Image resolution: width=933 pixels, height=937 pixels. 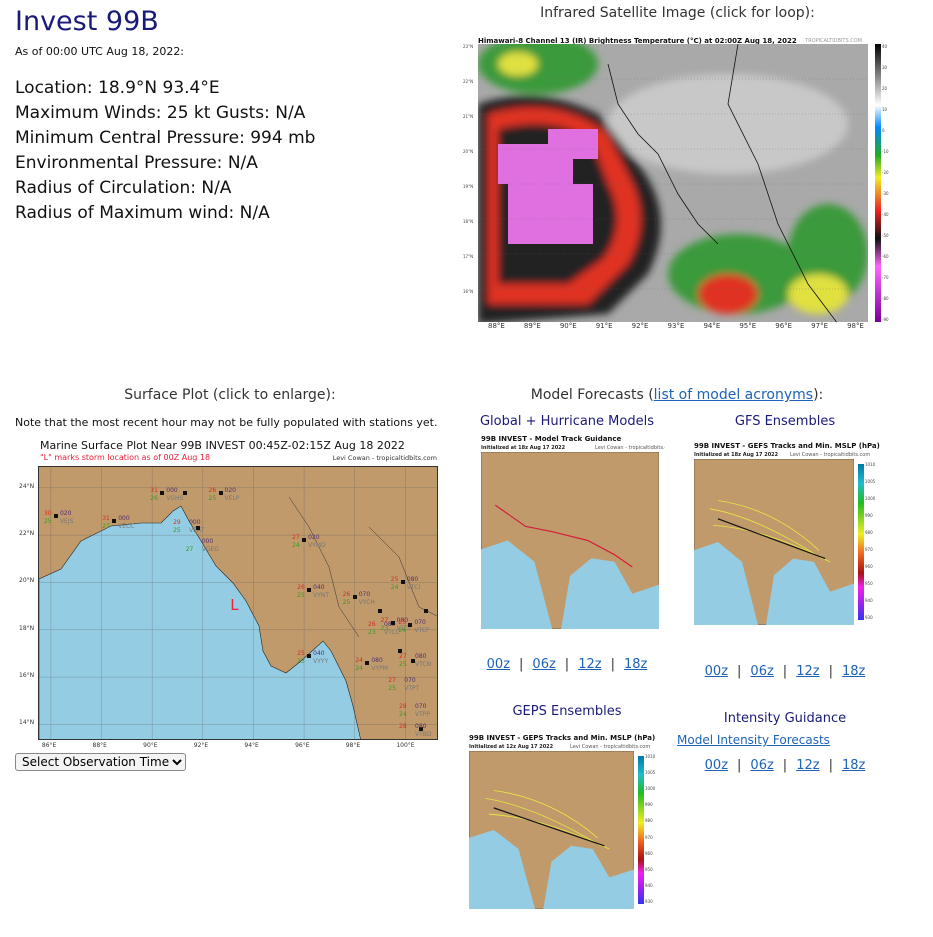 I want to click on gfs-12z-link: 12z, so click(x=808, y=671).